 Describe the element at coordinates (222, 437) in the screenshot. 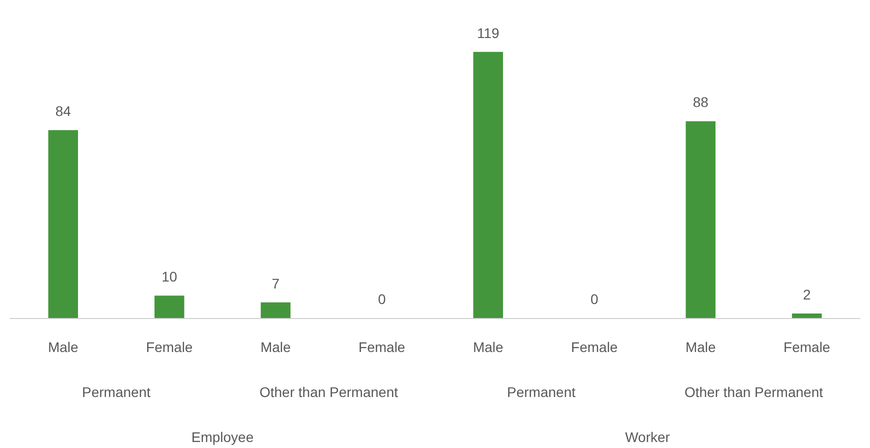

I see `text: Employee` at that location.